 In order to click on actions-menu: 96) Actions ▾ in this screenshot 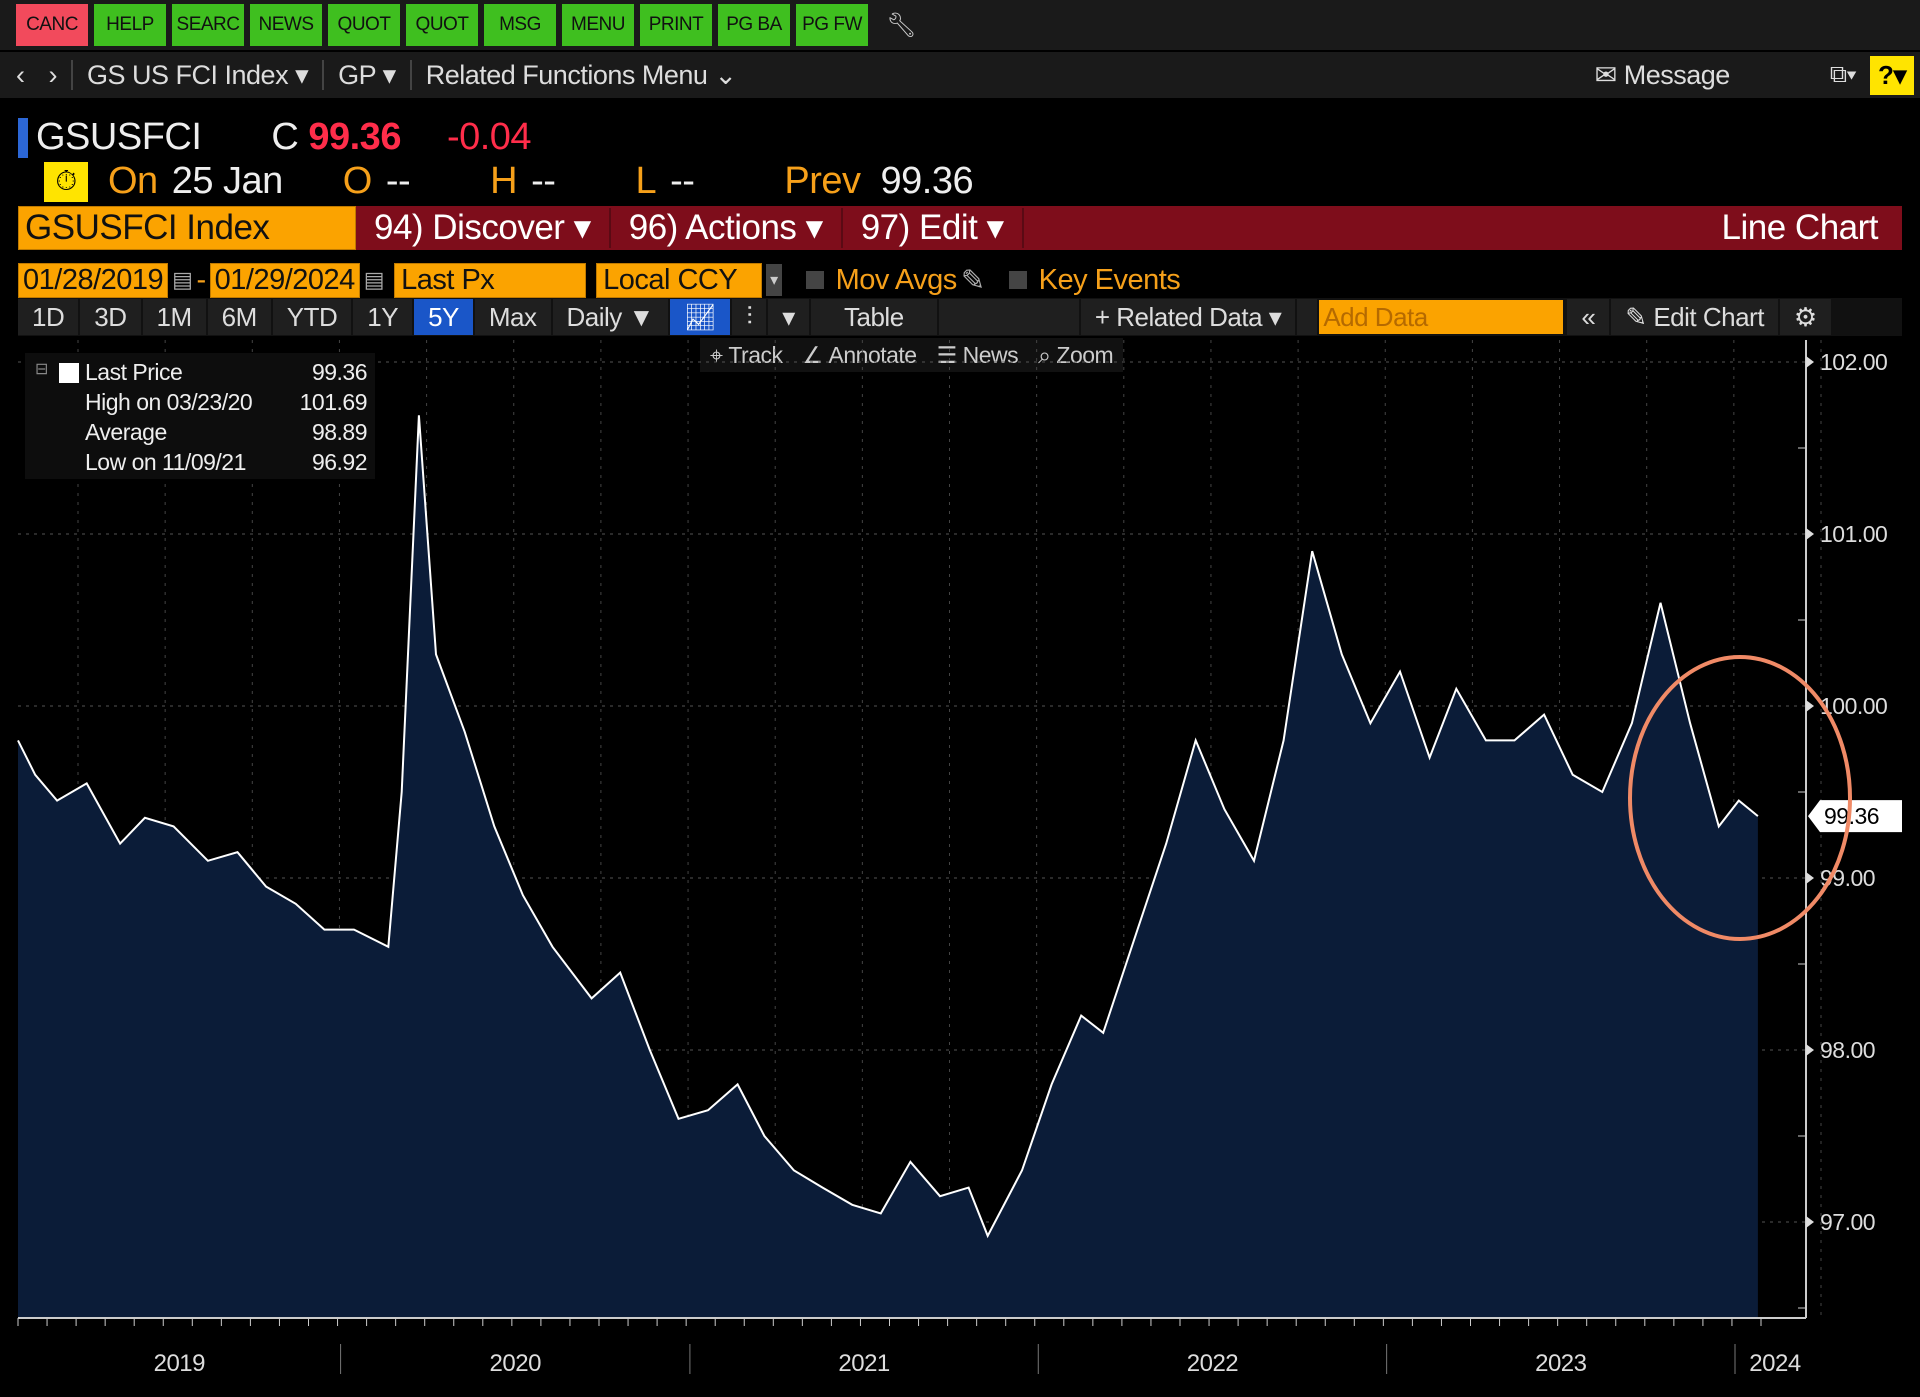, I will do `click(727, 228)`.